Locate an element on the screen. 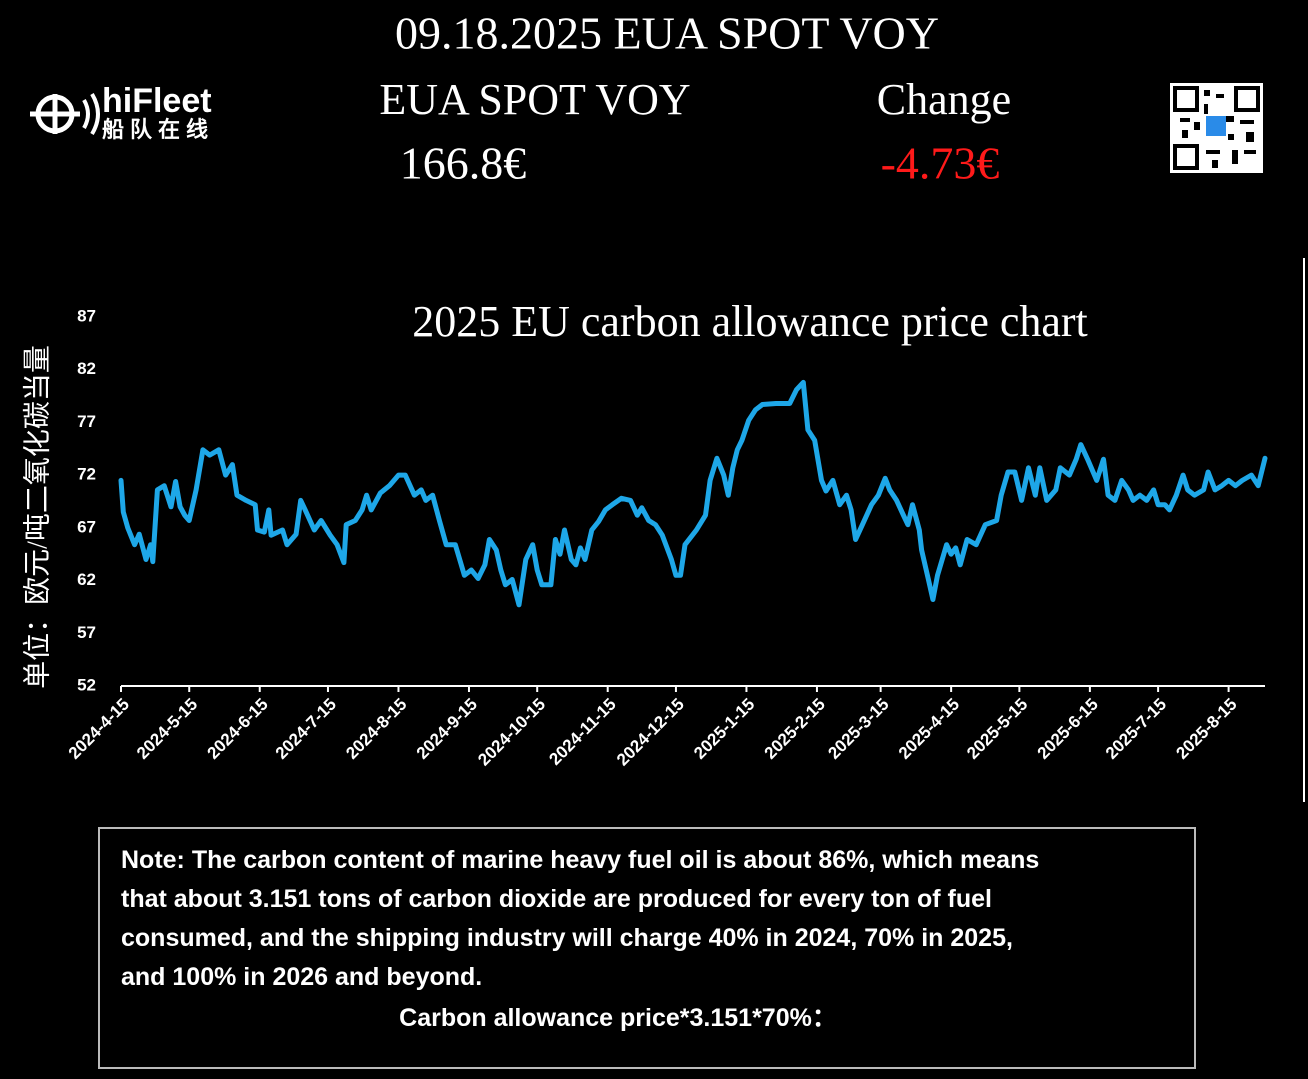 The width and height of the screenshot is (1308, 1079). y-tick-label: 82 is located at coordinates (86, 368).